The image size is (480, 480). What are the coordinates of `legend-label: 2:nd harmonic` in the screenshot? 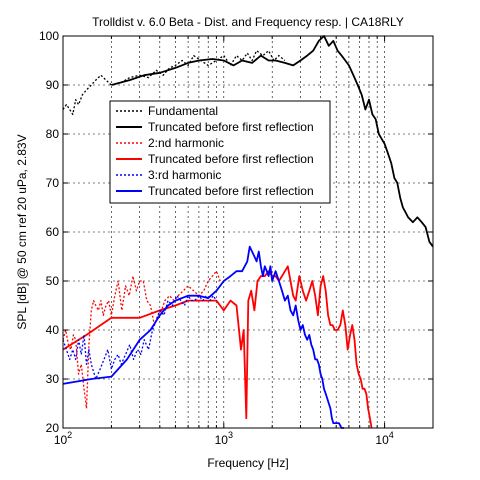 It's located at (186, 143).